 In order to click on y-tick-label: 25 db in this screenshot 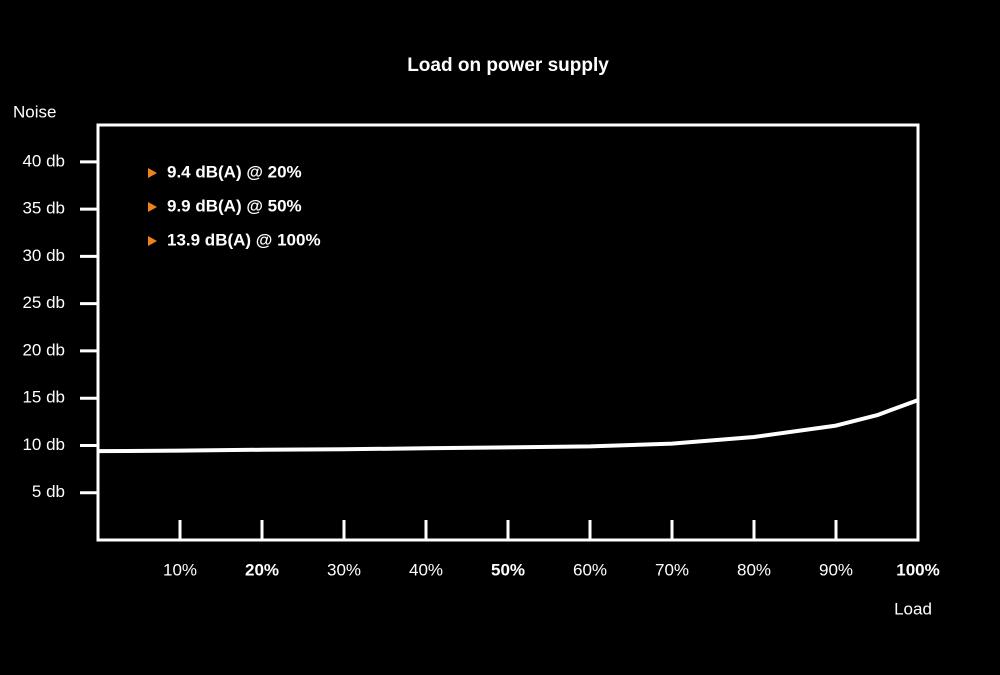, I will do `click(43, 302)`.